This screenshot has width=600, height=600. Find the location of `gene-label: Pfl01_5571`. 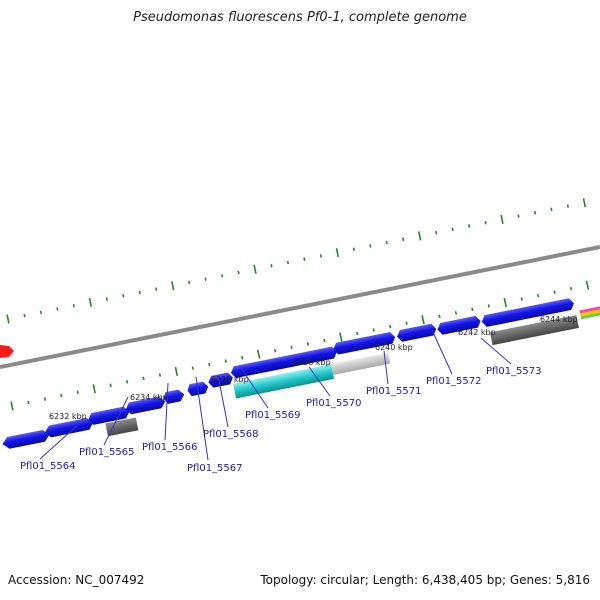

gene-label: Pfl01_5571 is located at coordinates (394, 391).